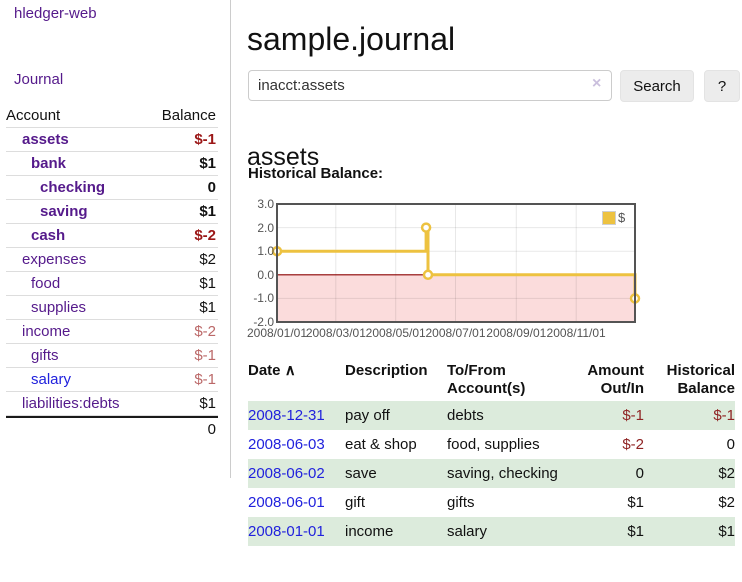  Describe the element at coordinates (46, 331) in the screenshot. I see `account-link-income: income` at that location.